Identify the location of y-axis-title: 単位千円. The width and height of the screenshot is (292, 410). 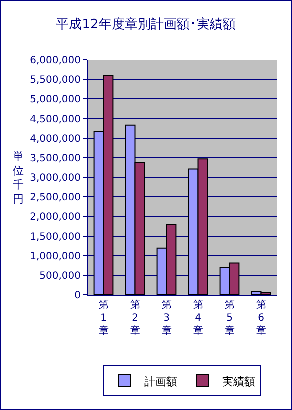
(18, 178).